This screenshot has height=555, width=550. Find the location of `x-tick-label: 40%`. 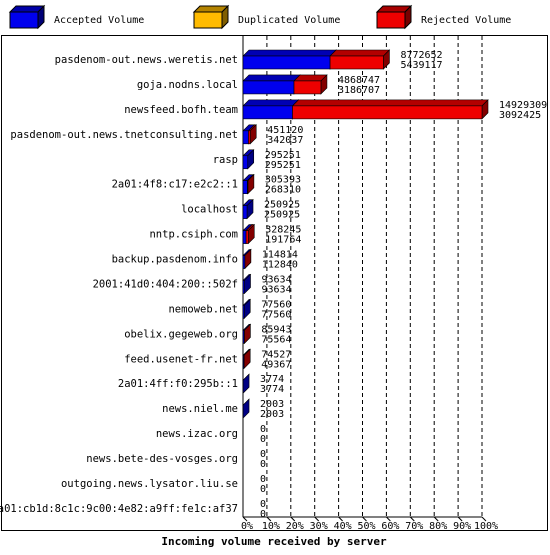

x-tick-label: 40% is located at coordinates (343, 526).